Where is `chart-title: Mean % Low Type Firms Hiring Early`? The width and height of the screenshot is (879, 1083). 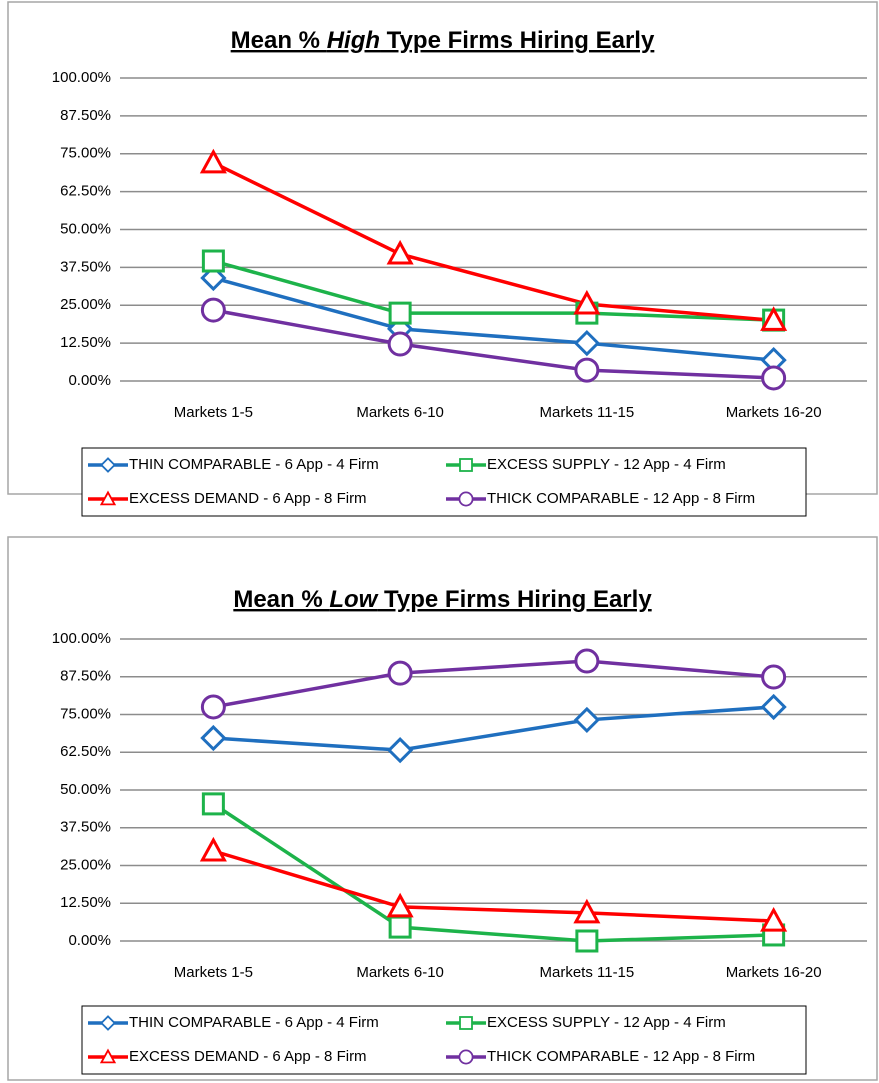 chart-title: Mean % Low Type Firms Hiring Early is located at coordinates (442, 599).